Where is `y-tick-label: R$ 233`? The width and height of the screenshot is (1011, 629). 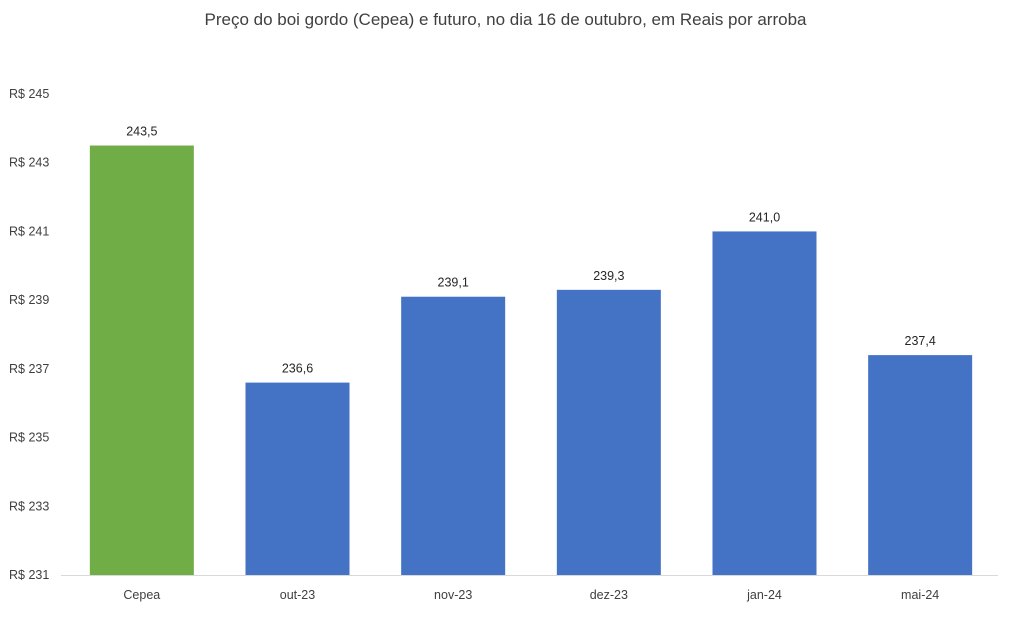
y-tick-label: R$ 233 is located at coordinates (29, 506).